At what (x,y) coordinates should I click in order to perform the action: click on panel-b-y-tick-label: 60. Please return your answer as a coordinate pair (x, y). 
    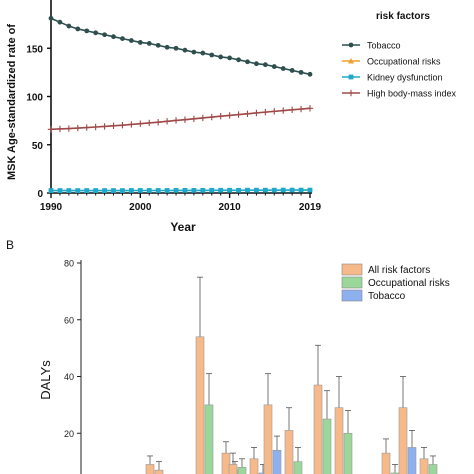
    Looking at the image, I should click on (69, 320).